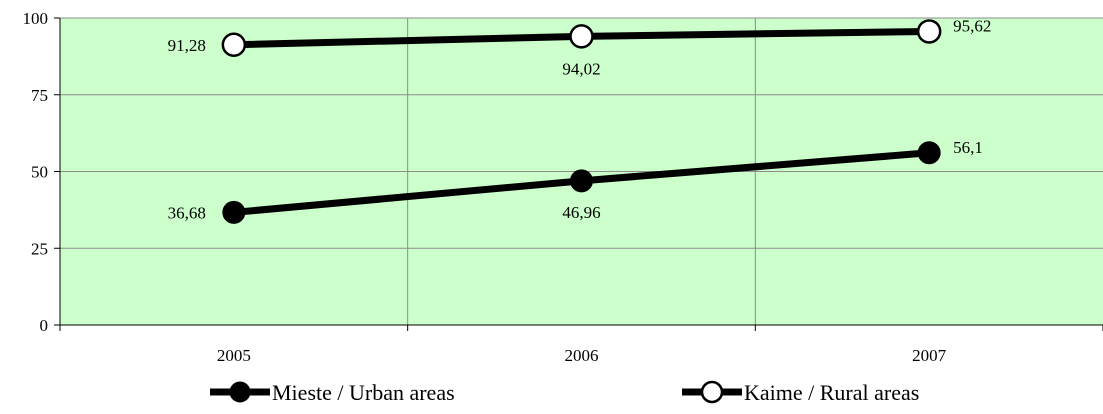  Describe the element at coordinates (581, 68) in the screenshot. I see `data-label: 94,02` at that location.